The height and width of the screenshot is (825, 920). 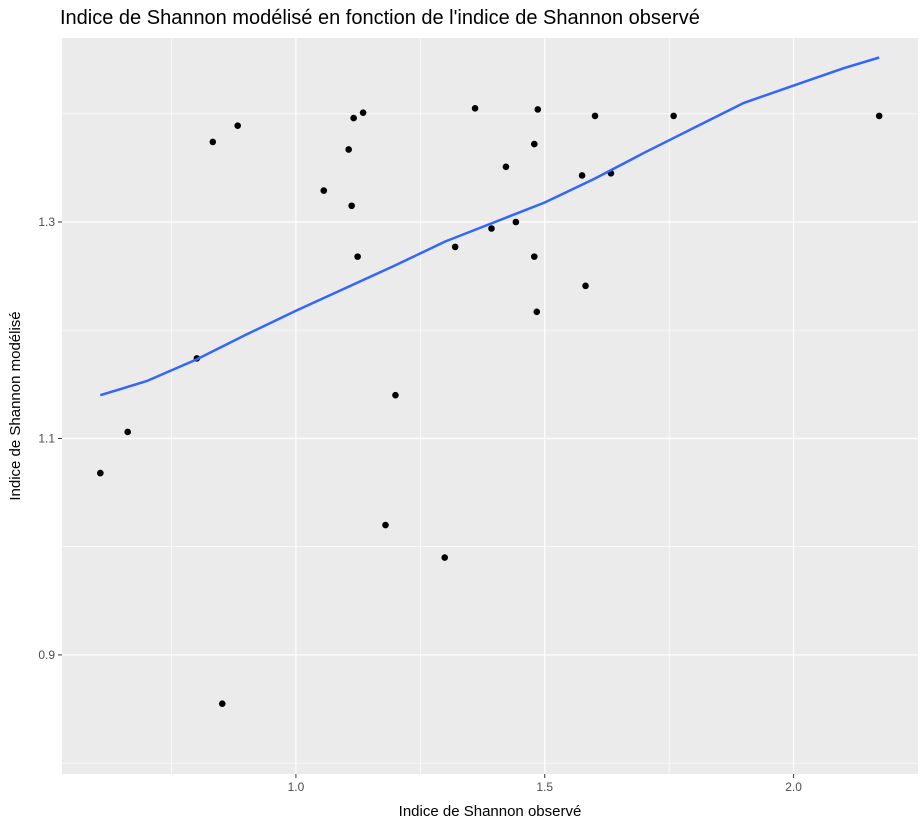 What do you see at coordinates (296, 787) in the screenshot?
I see `x-tick-label: 1.0` at bounding box center [296, 787].